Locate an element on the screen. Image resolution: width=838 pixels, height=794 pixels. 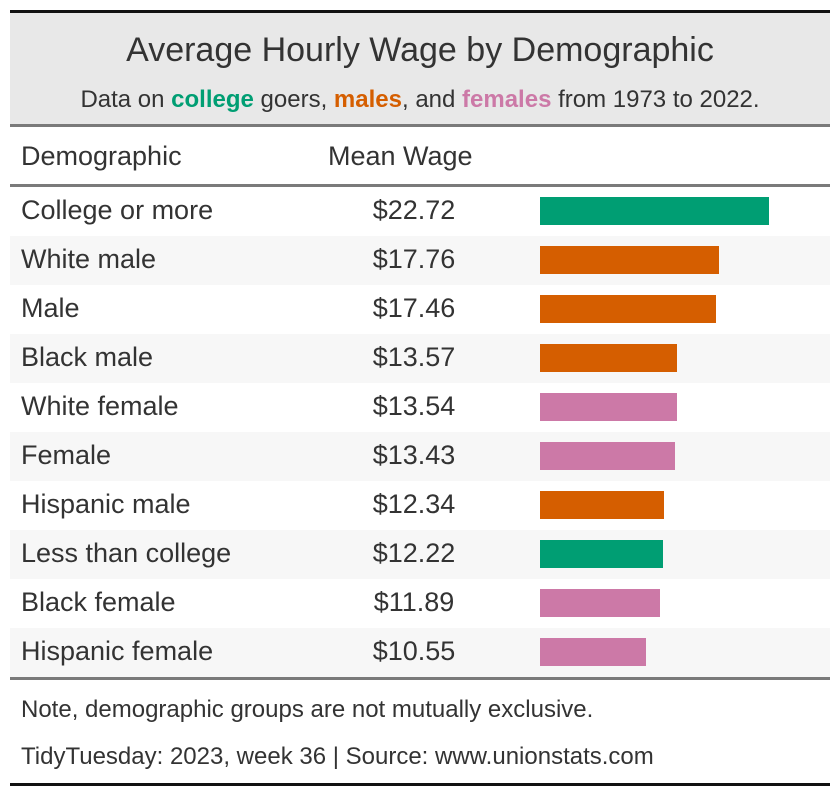
table-row: White female $13.54 is located at coordinates (420, 407).